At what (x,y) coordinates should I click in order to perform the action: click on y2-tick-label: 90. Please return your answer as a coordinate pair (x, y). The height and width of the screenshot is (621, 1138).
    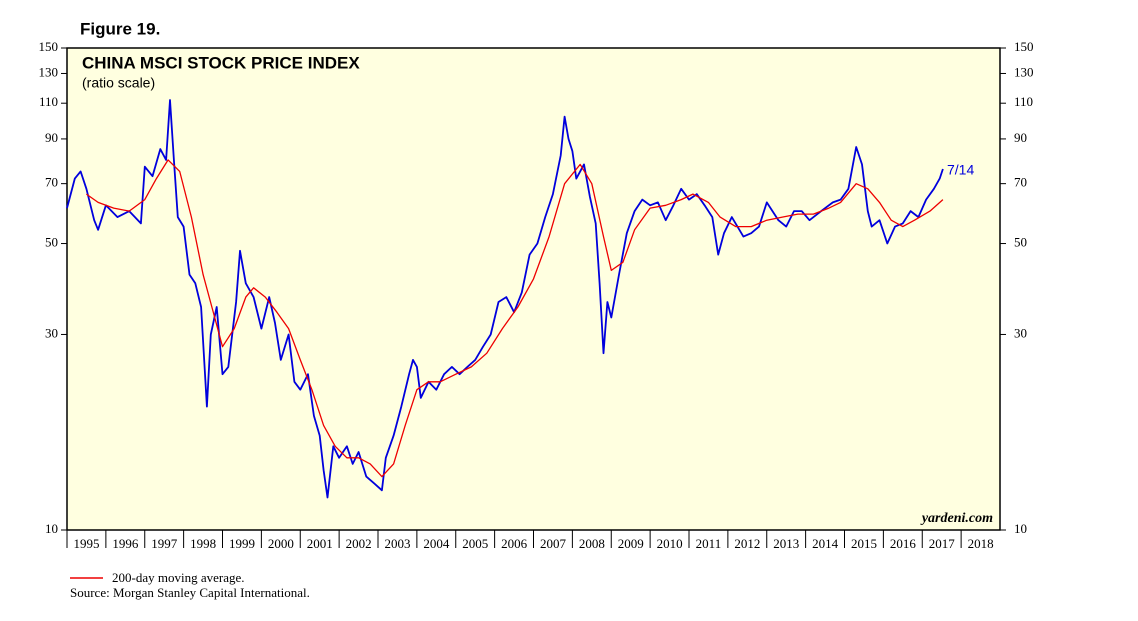
    Looking at the image, I should click on (1020, 137).